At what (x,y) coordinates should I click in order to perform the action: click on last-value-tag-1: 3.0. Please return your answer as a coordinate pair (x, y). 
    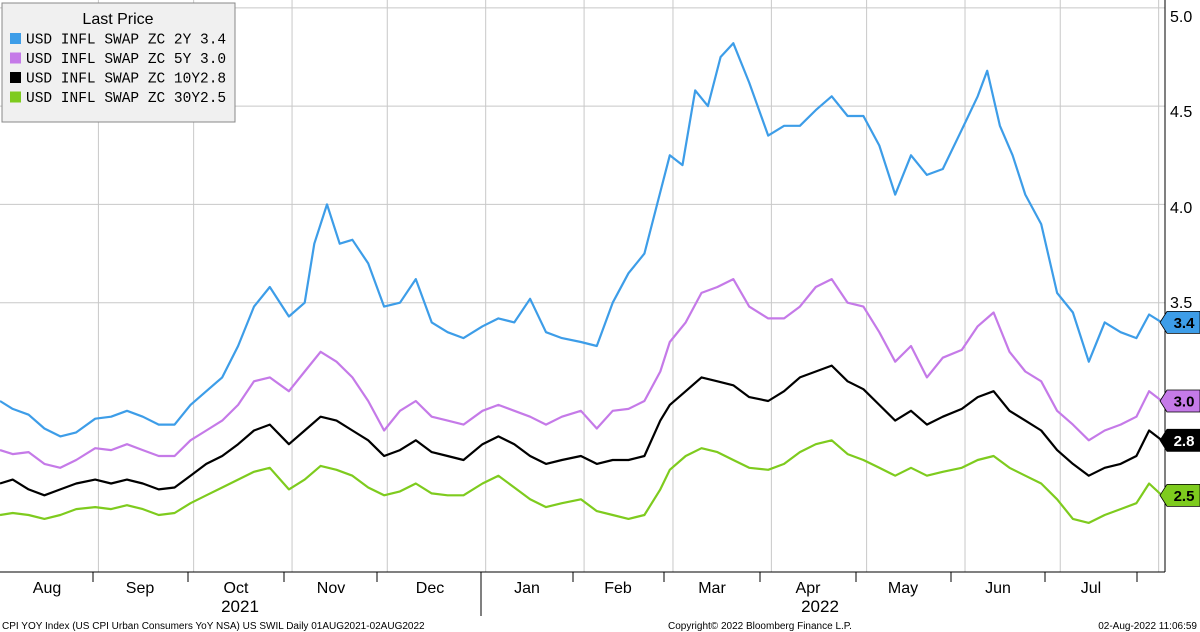
    Looking at the image, I should click on (1179, 401).